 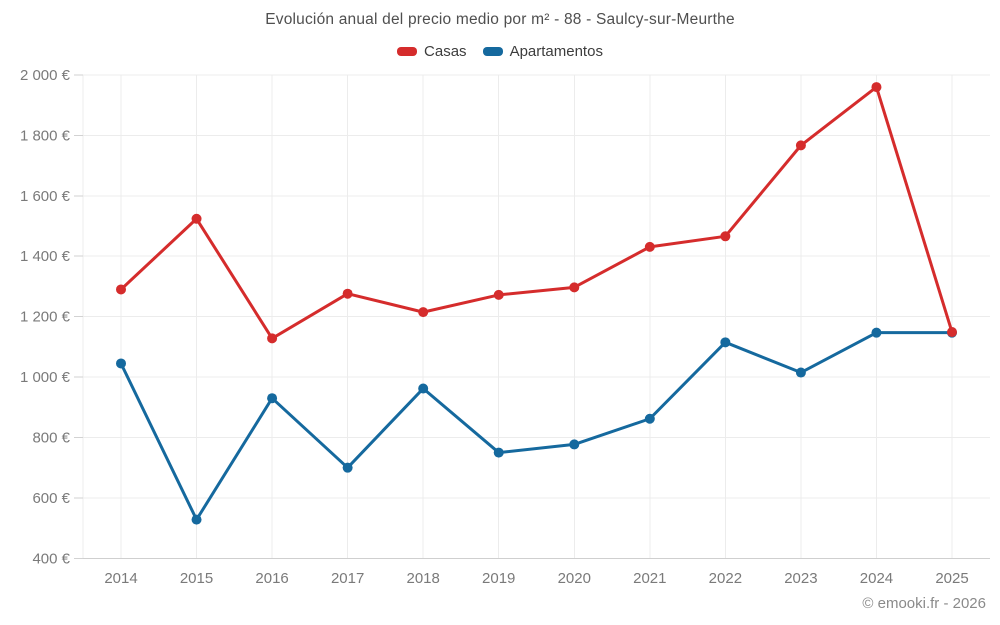 What do you see at coordinates (51, 558) in the screenshot?
I see `y-tick-label: 400 €` at bounding box center [51, 558].